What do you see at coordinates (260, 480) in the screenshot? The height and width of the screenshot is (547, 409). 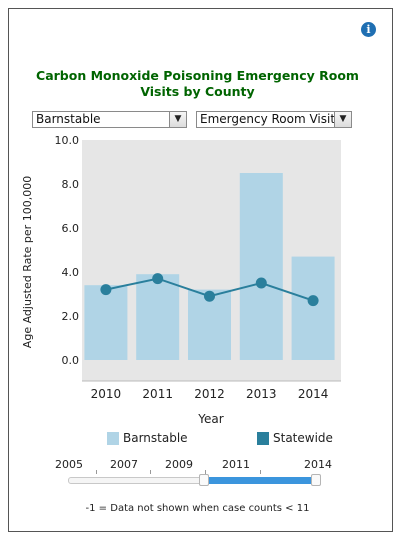 I see `slider-selected-range` at bounding box center [260, 480].